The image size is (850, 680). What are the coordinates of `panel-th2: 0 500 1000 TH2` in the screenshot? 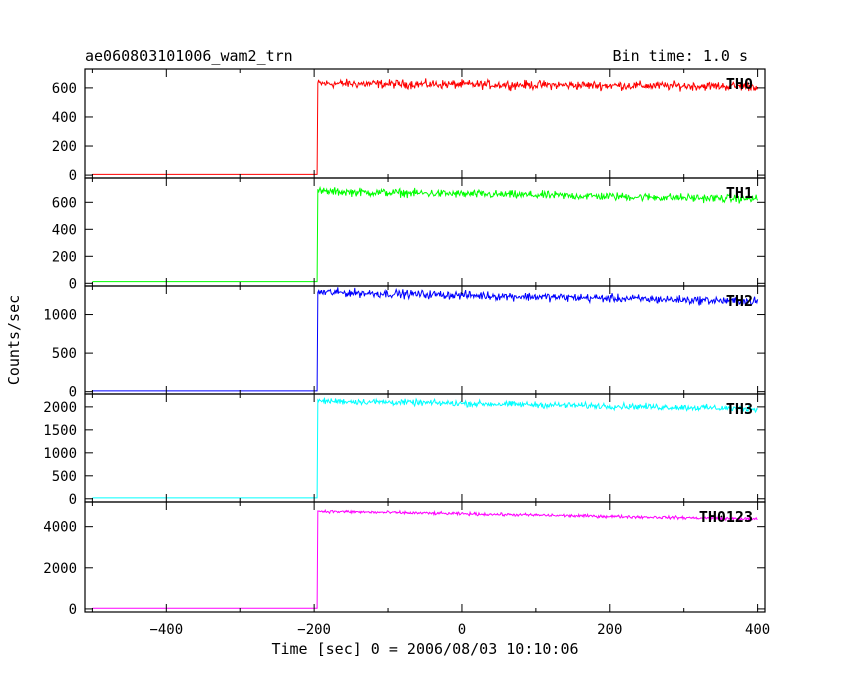 It's located at (404, 343).